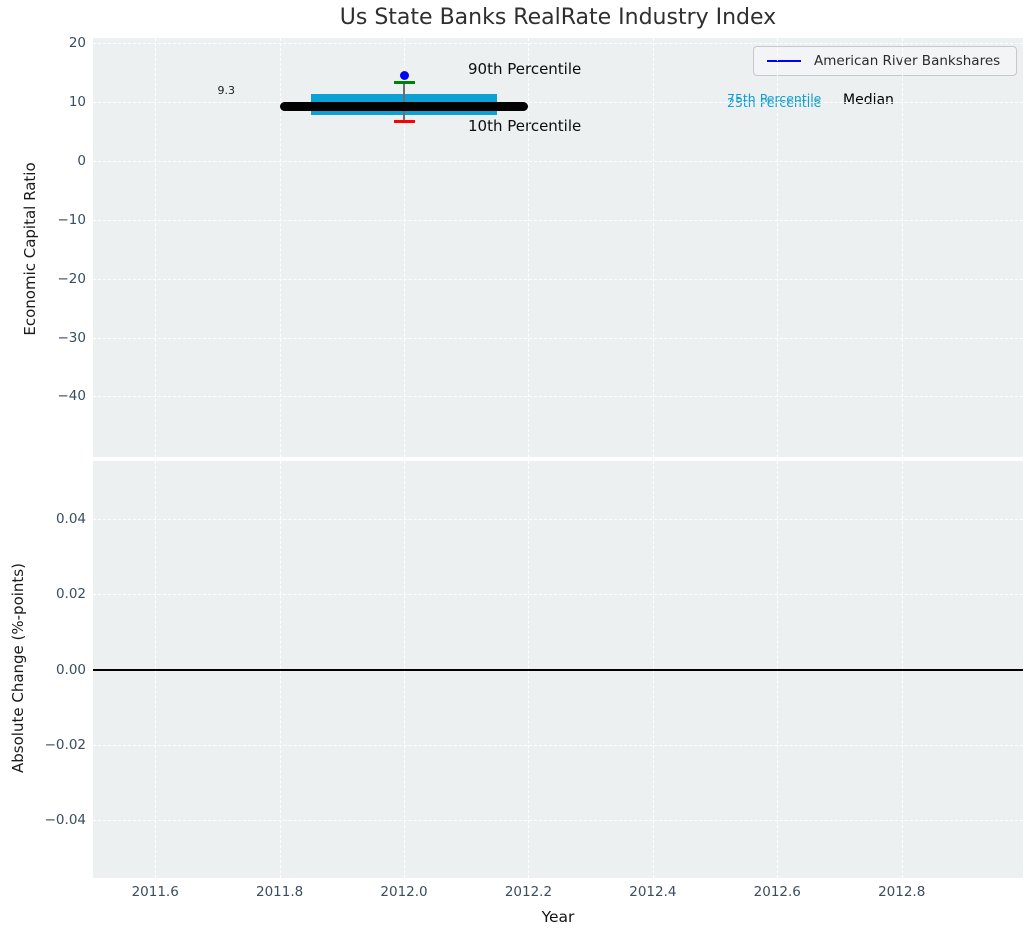 This screenshot has height=942, width=1034. Describe the element at coordinates (902, 892) in the screenshot. I see `x-tick-label: 2012.8` at that location.